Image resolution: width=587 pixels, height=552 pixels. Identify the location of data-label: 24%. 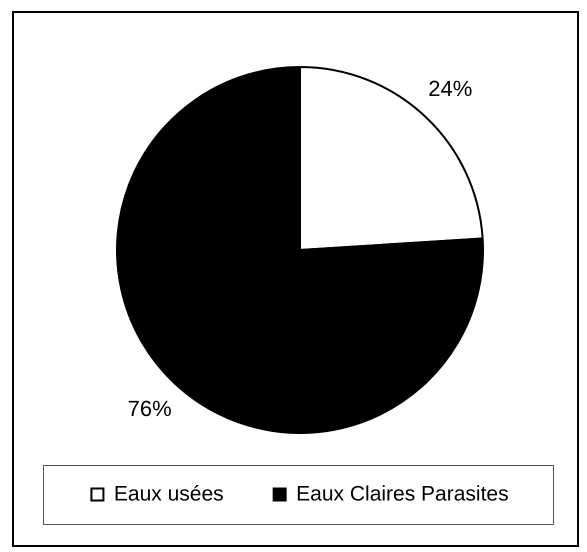
(450, 88).